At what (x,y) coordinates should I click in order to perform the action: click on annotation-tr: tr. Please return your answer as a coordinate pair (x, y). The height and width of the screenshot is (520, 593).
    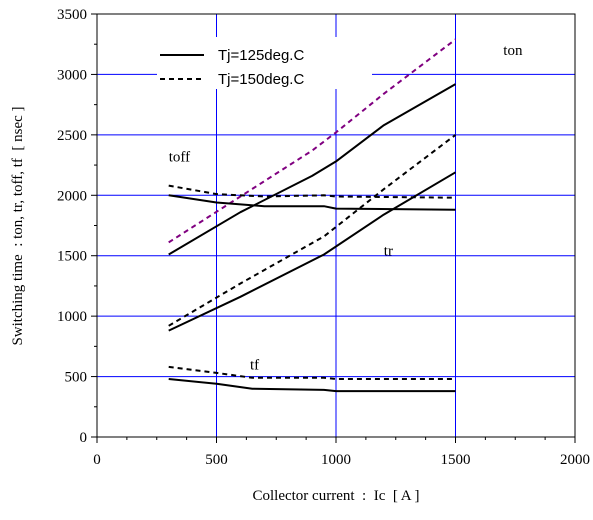
    Looking at the image, I should click on (388, 252).